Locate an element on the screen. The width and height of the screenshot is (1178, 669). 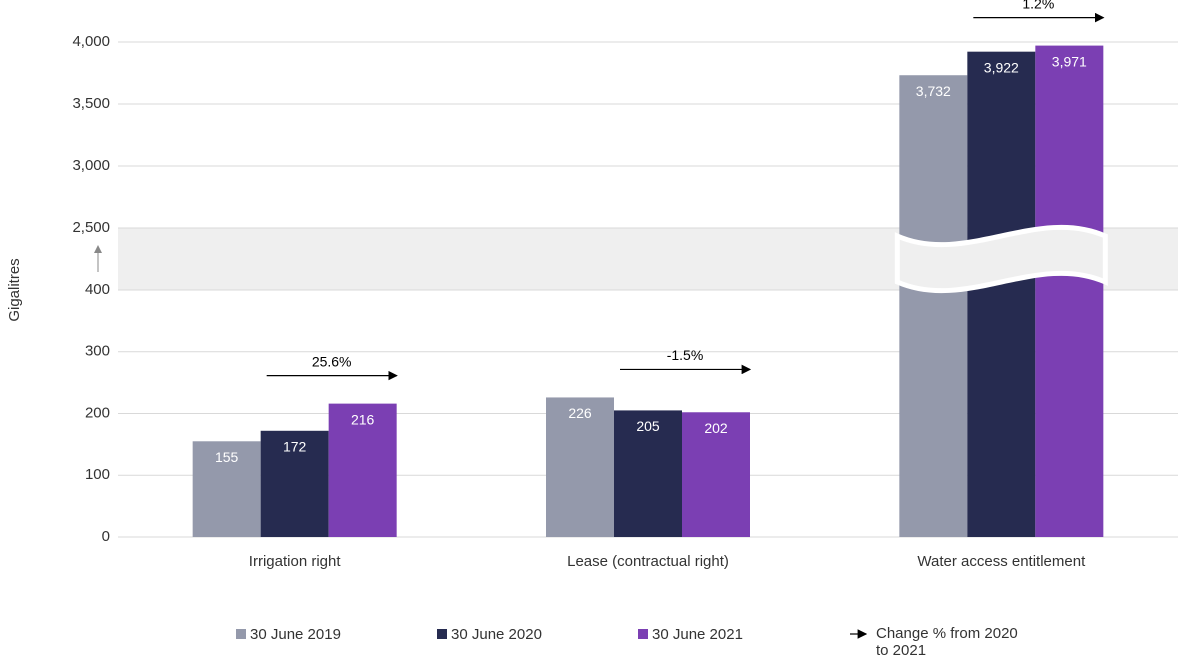
y-tick-label: 100 is located at coordinates (97, 474).